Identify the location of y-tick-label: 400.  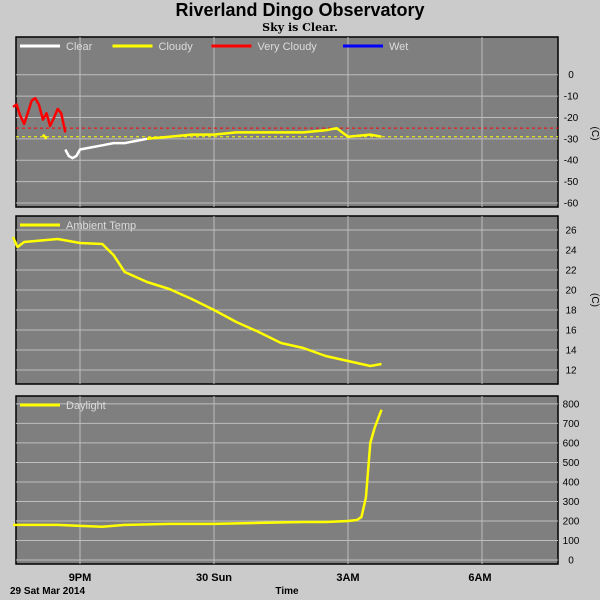
(571, 482).